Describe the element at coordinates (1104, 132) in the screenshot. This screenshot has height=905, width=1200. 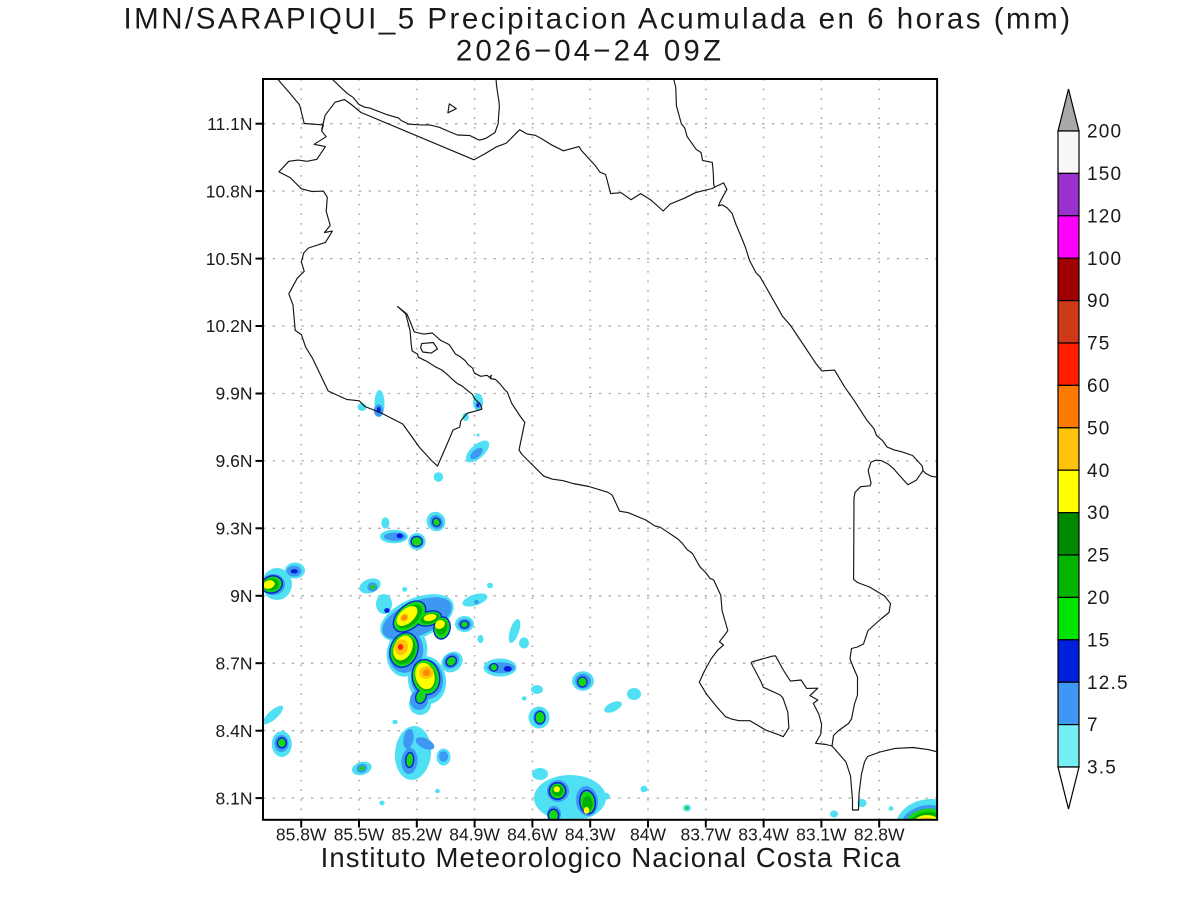
I see `svg-text: 200` at that location.